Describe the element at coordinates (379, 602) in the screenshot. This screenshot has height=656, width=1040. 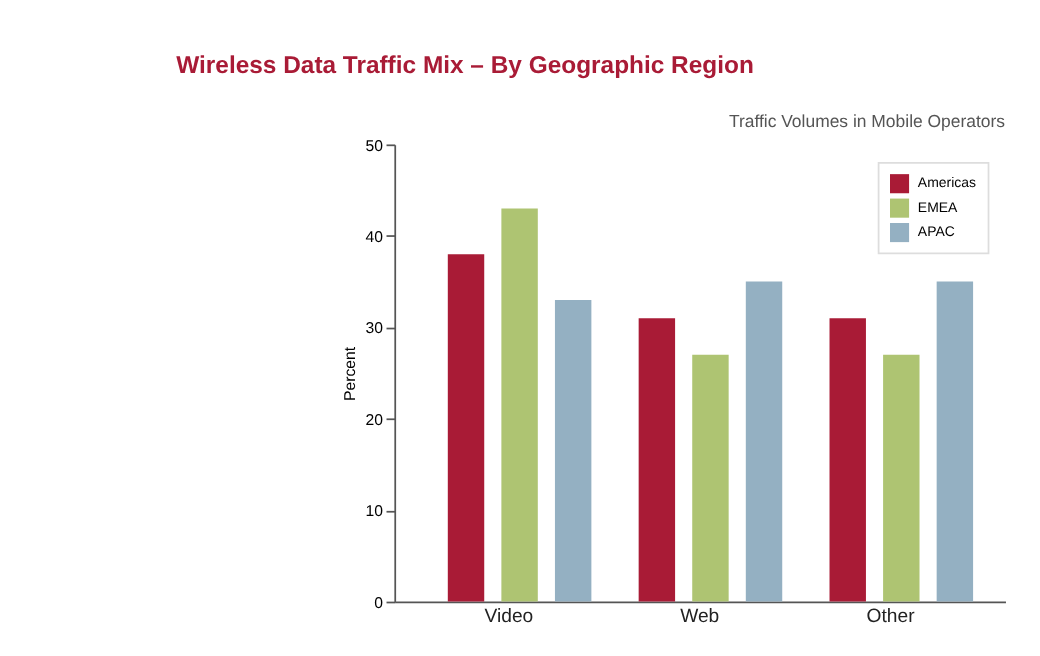
I see `y-tick-label: 0` at that location.